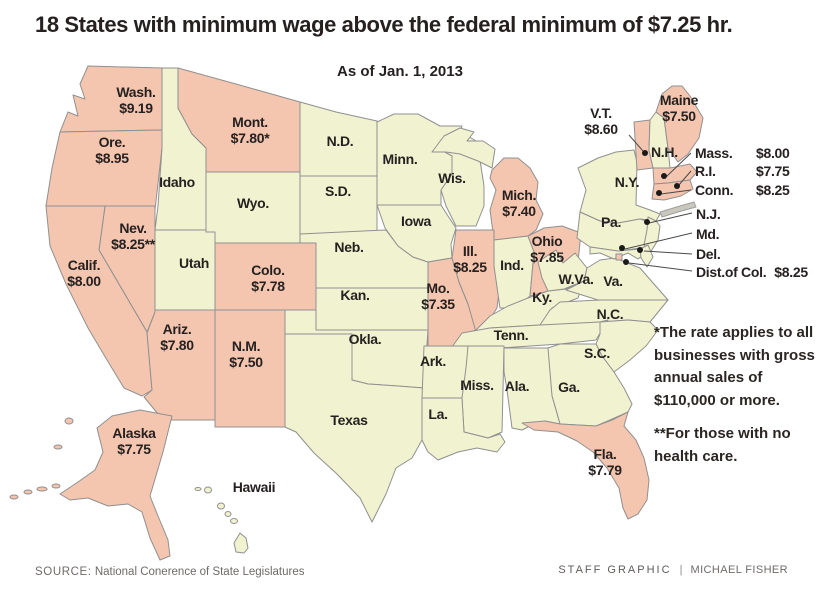 The image size is (830, 593). Describe the element at coordinates (722, 445) in the screenshot. I see `footnote-double-asterisk: **For those with no health care.` at that location.